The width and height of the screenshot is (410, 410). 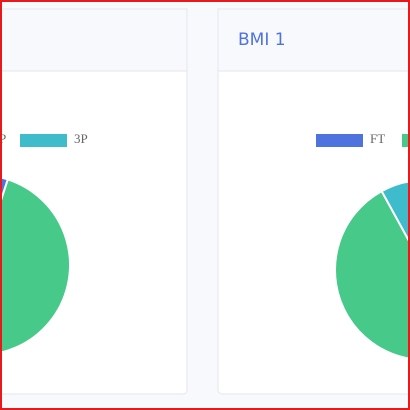 What do you see at coordinates (3, 138) in the screenshot?
I see `legend-label: P` at bounding box center [3, 138].